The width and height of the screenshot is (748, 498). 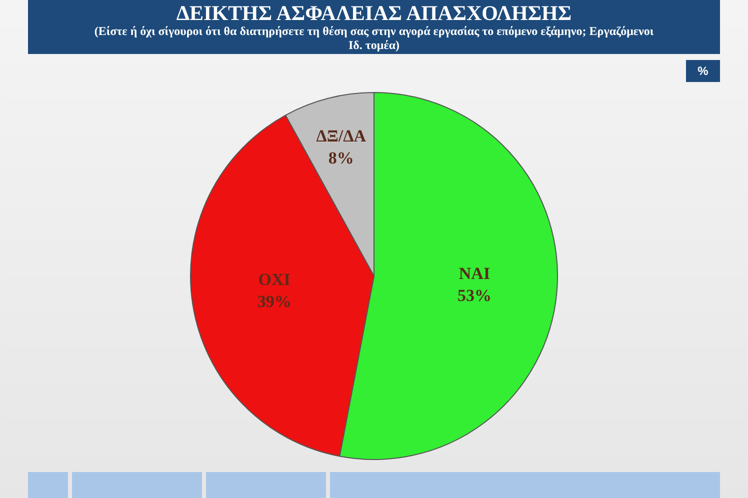 What do you see at coordinates (374, 13) in the screenshot?
I see `chart-title: ΔΕΙΚΤΗΣ ΑΣΦΑΛΕΙΑΣ ΑΠΑΣΧΟΛΗΣΗΣ` at bounding box center [374, 13].